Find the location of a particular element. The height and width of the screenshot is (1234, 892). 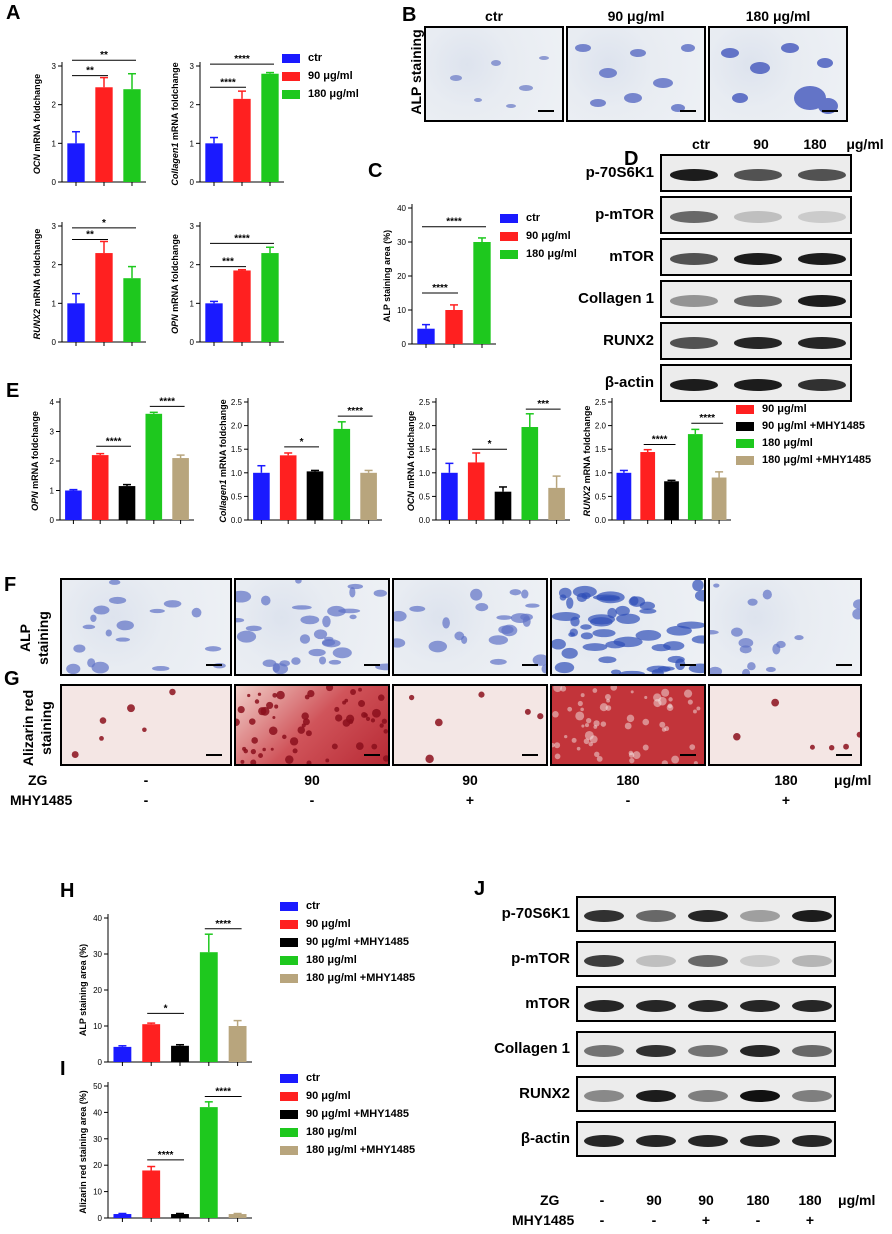

panel-d-hdr-unit: μg/ml is located at coordinates (865, 144).